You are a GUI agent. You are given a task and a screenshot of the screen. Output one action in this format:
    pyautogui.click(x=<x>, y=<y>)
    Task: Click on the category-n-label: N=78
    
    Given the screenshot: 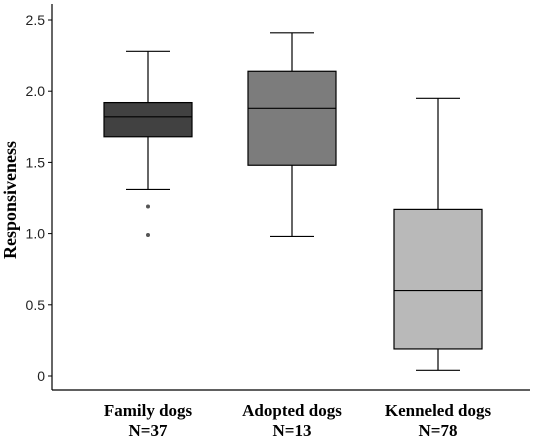 What is the action you would take?
    pyautogui.click(x=438, y=430)
    